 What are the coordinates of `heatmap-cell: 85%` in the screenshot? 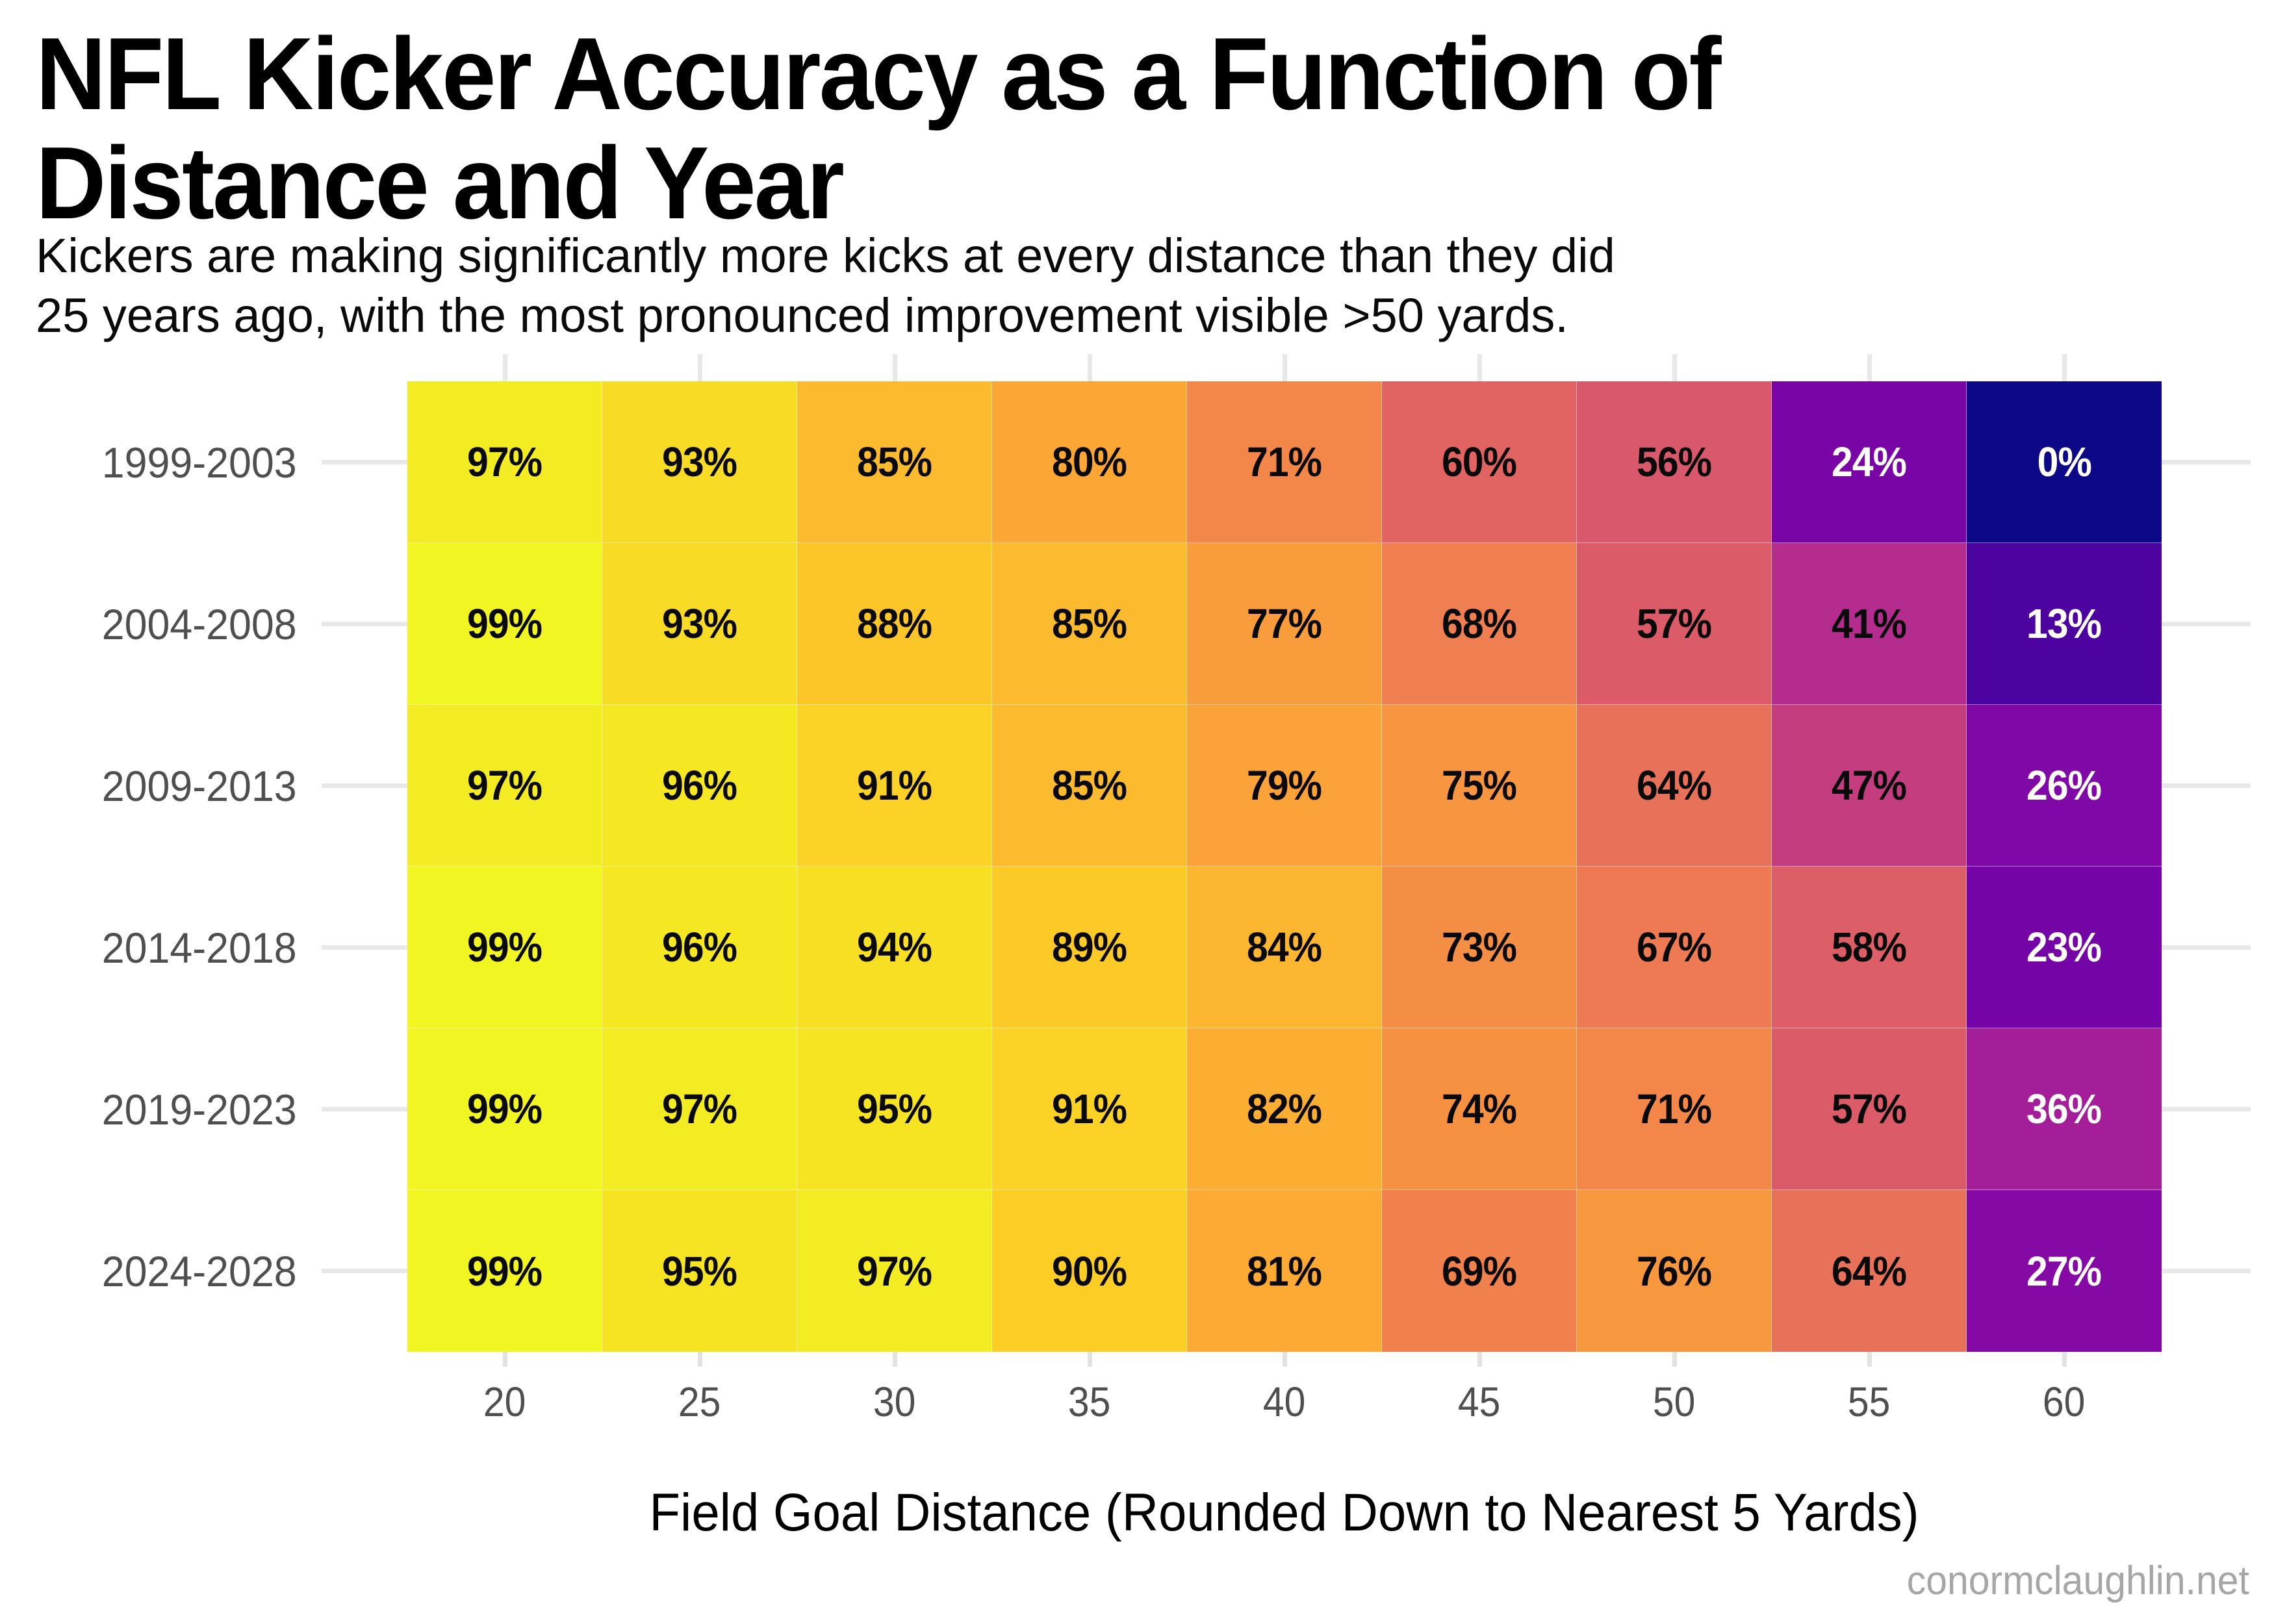 It's located at (1089, 786).